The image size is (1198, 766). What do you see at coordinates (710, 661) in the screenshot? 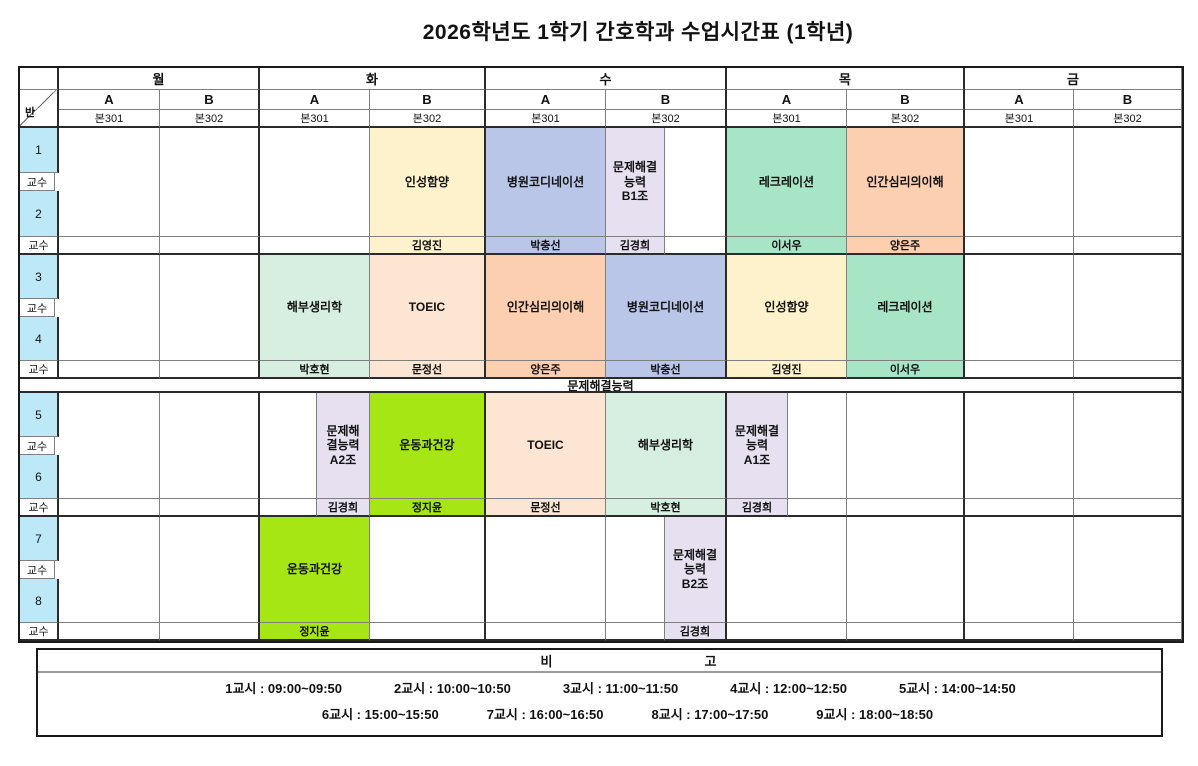
I see `remarks-title-right: 고` at bounding box center [710, 661].